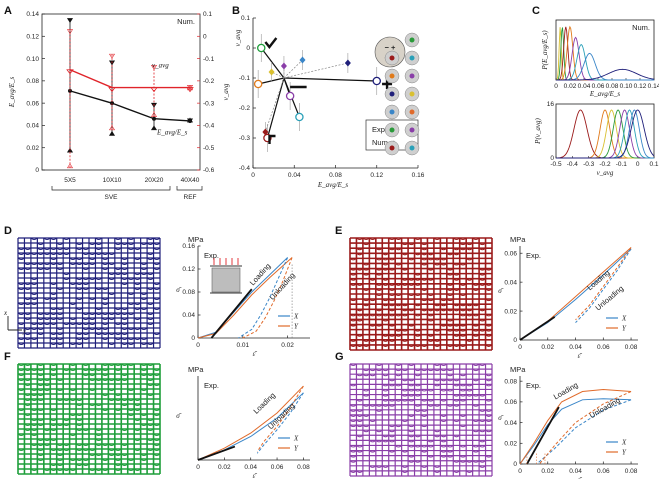 The width and height of the screenshot is (659, 479). I want to click on D-curve, so click(245, 298).